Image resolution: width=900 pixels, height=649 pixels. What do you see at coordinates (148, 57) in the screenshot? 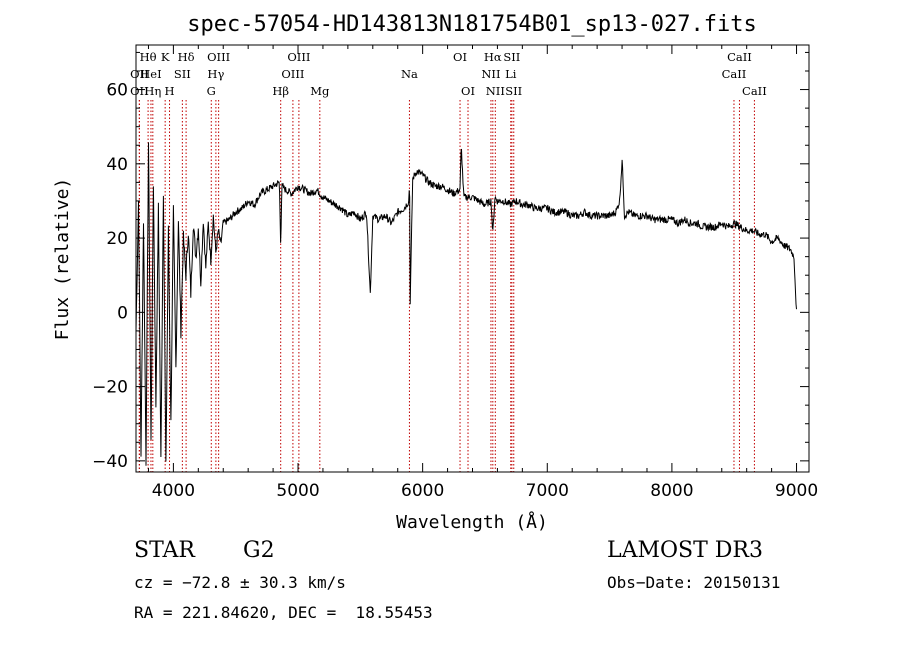
I see `spectral-line-label: Hθ` at bounding box center [148, 57].